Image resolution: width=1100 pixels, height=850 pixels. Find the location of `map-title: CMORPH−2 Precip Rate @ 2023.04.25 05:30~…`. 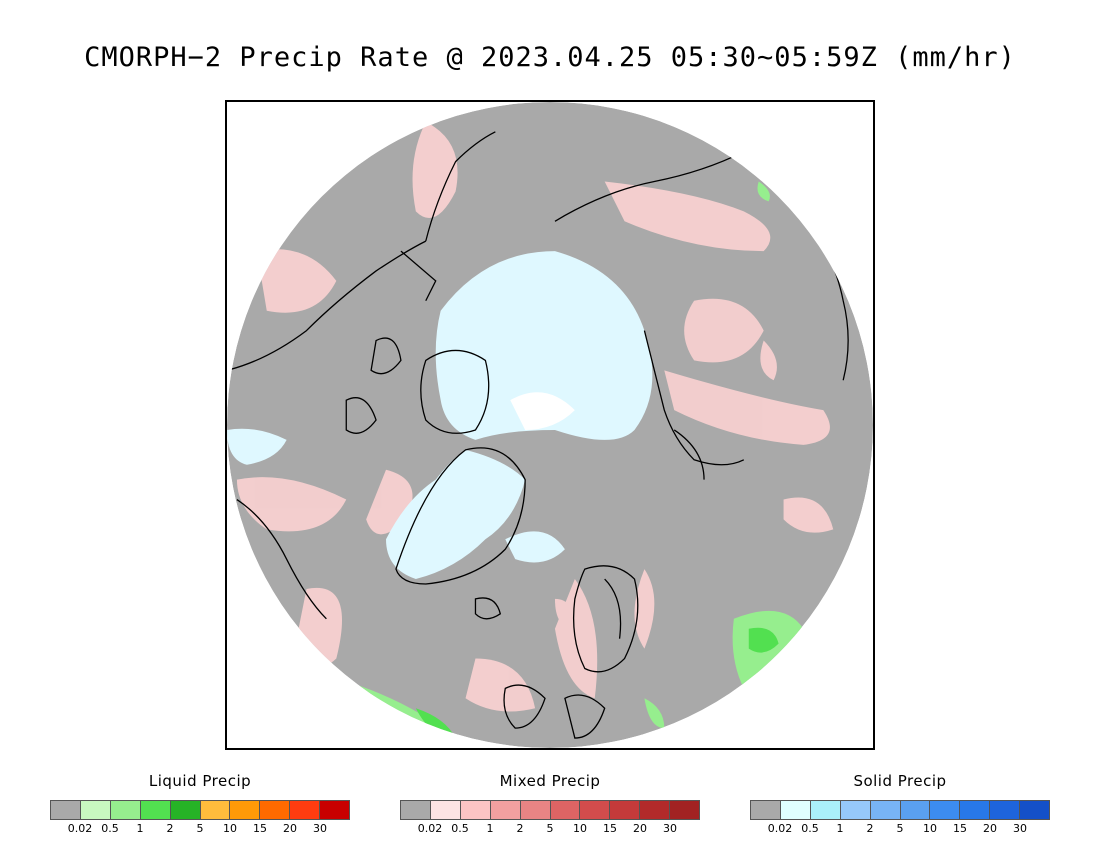

map-title: CMORPH−2 Precip Rate @ 2023.04.25 05:30~… is located at coordinates (550, 57).